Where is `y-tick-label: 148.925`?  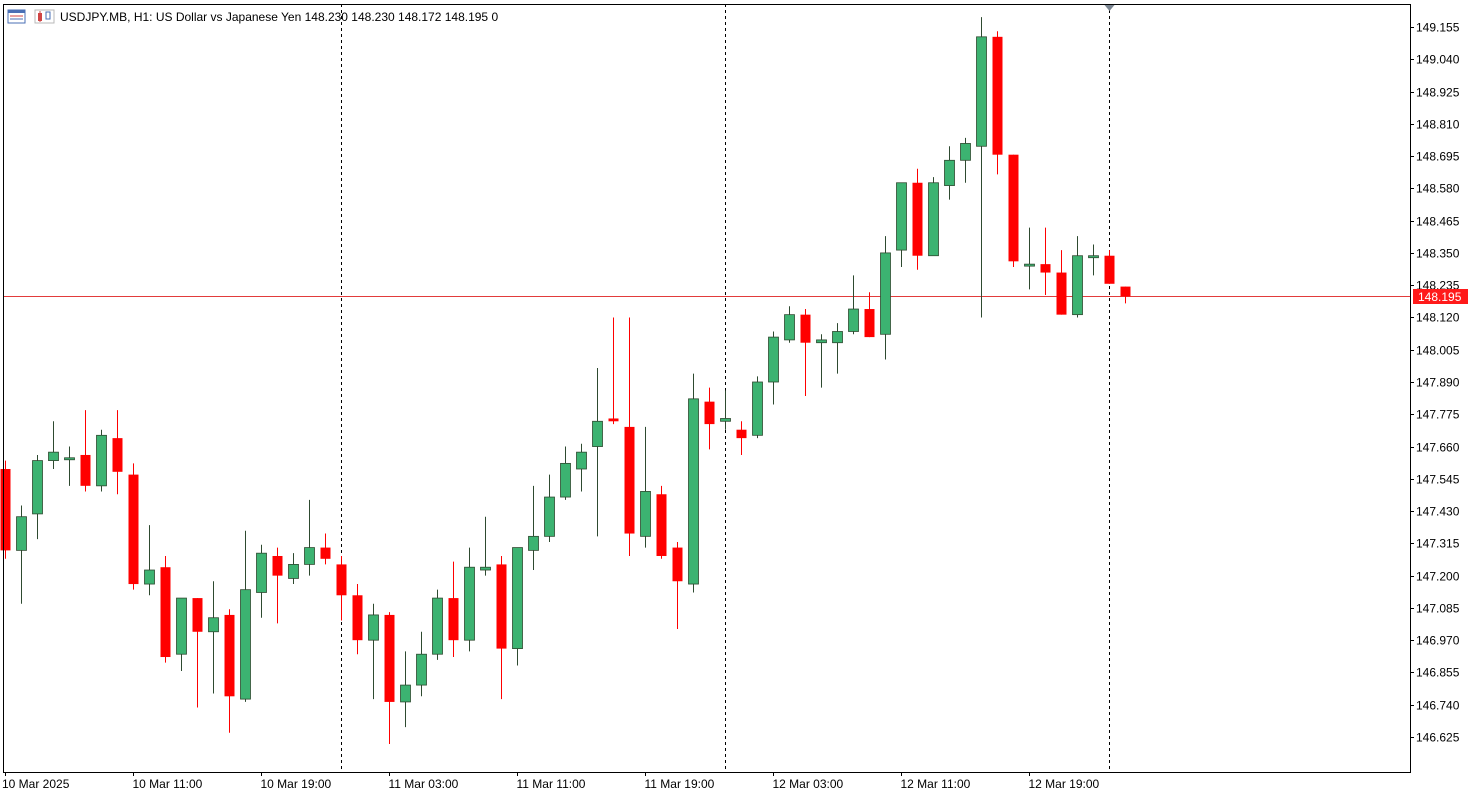
y-tick-label: 148.925 is located at coordinates (1438, 93).